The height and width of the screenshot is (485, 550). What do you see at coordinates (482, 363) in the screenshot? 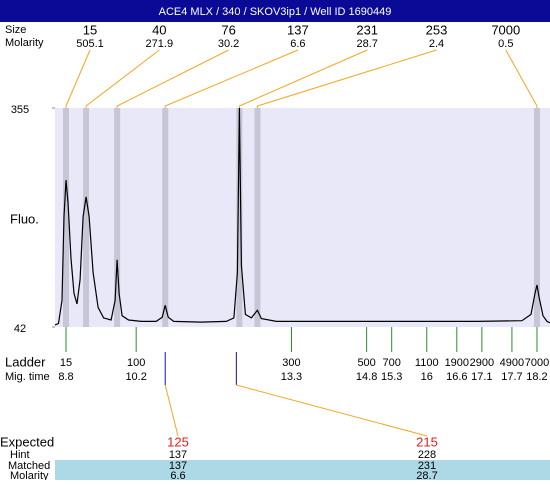
I see `ladder-size: 2900` at bounding box center [482, 363].